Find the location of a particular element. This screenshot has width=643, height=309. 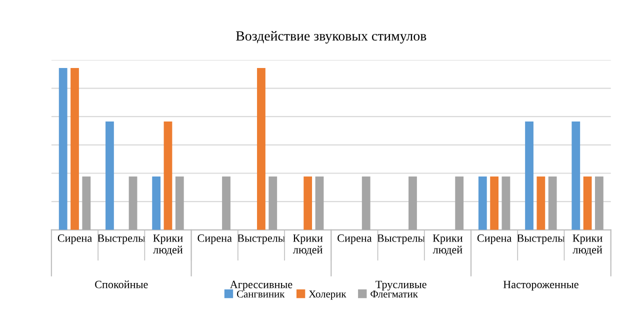

legend-label: Холерик is located at coordinates (327, 295).